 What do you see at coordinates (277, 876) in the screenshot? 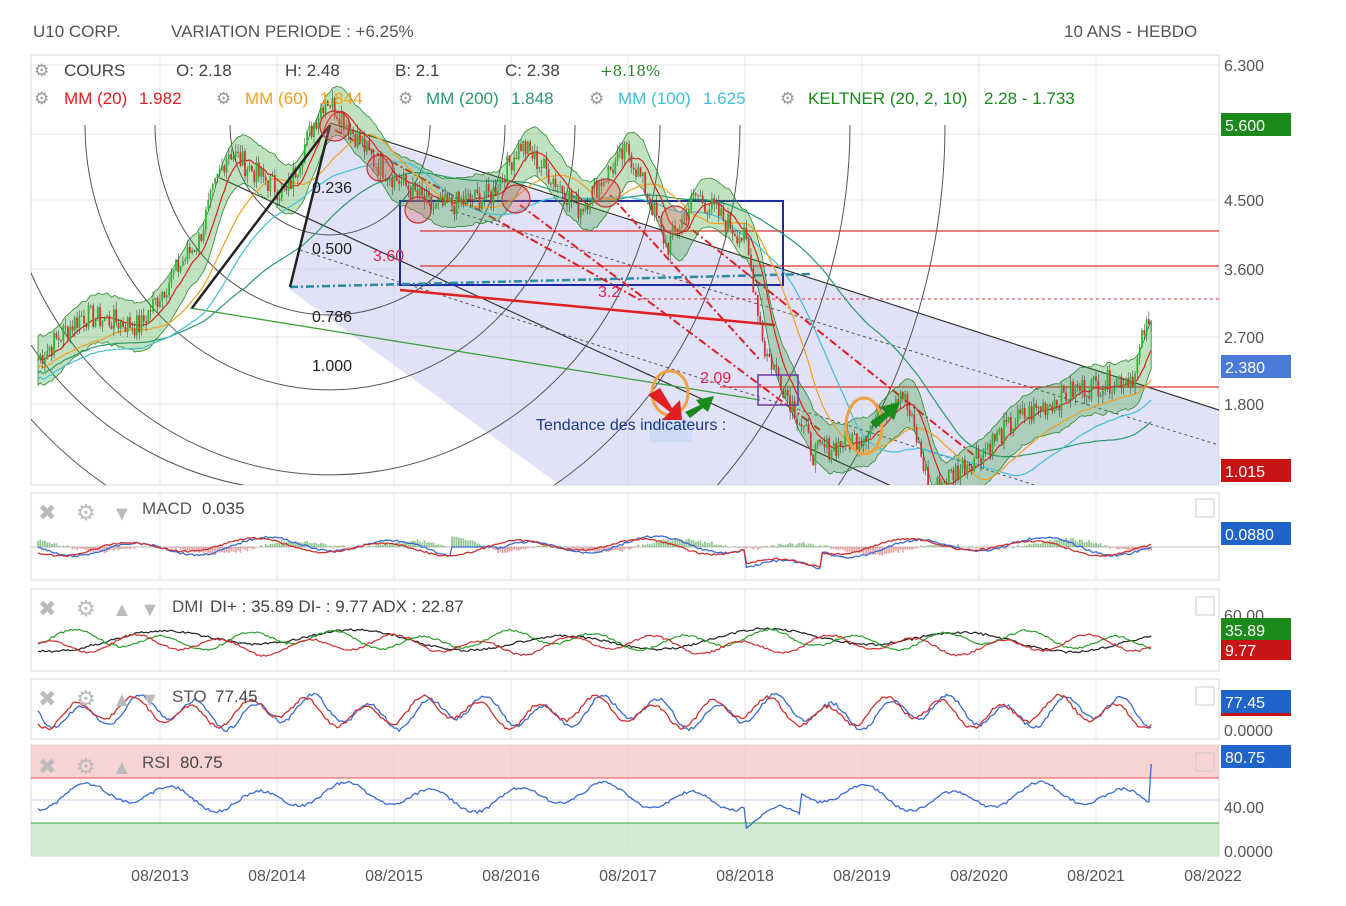
I see `x-tick-label: 08/2014` at bounding box center [277, 876].